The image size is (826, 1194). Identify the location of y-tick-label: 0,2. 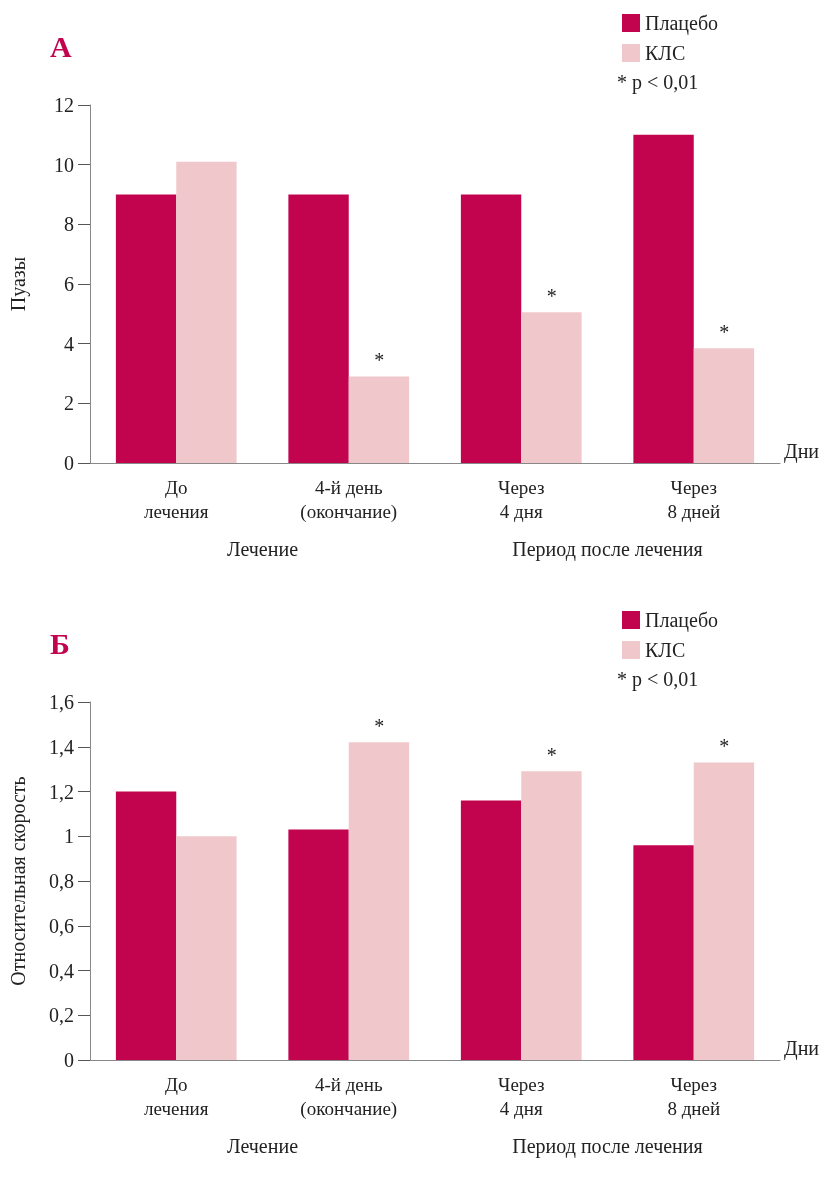
(61, 1015).